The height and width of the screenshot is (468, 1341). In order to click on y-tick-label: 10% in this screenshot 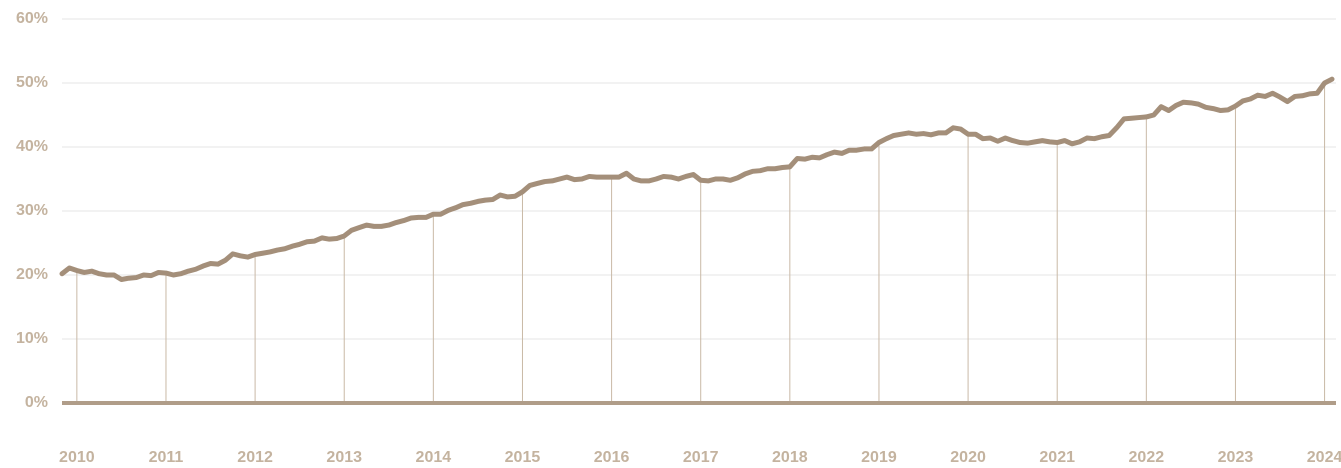, I will do `click(32, 338)`.